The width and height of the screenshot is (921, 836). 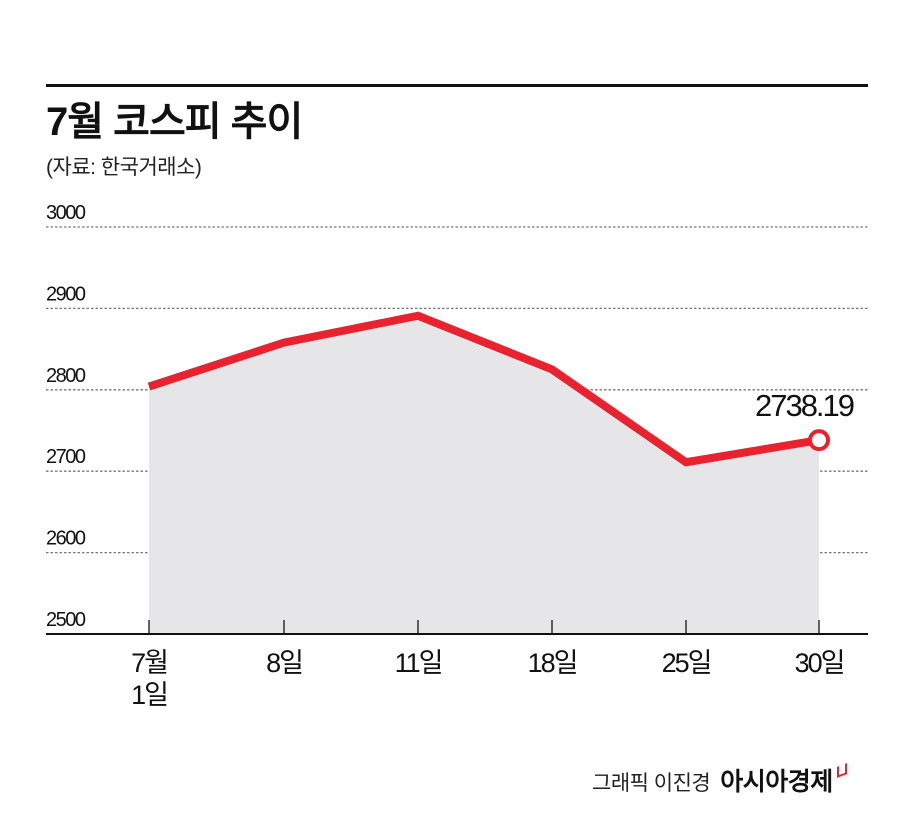 What do you see at coordinates (418, 663) in the screenshot?
I see `x-tick-label: 11일` at bounding box center [418, 663].